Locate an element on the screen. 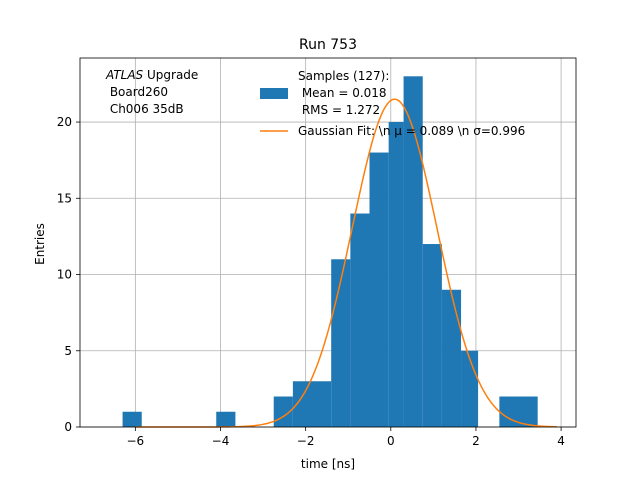  x-tick-label: 2 is located at coordinates (476, 441).